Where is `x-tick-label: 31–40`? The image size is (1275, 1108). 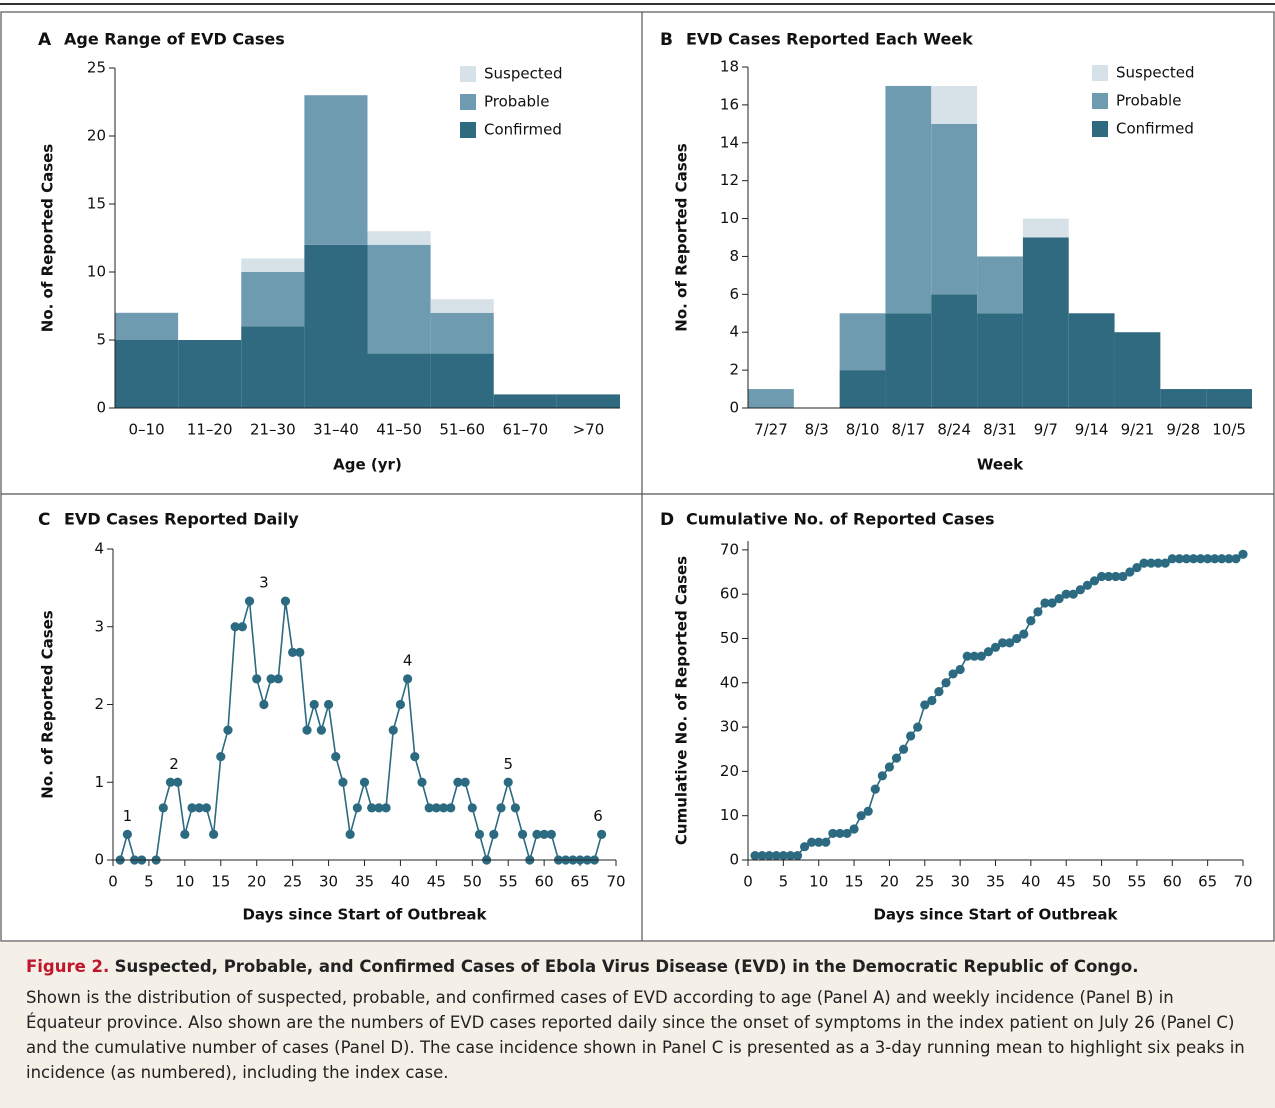
x-tick-label: 31–40 is located at coordinates (336, 430).